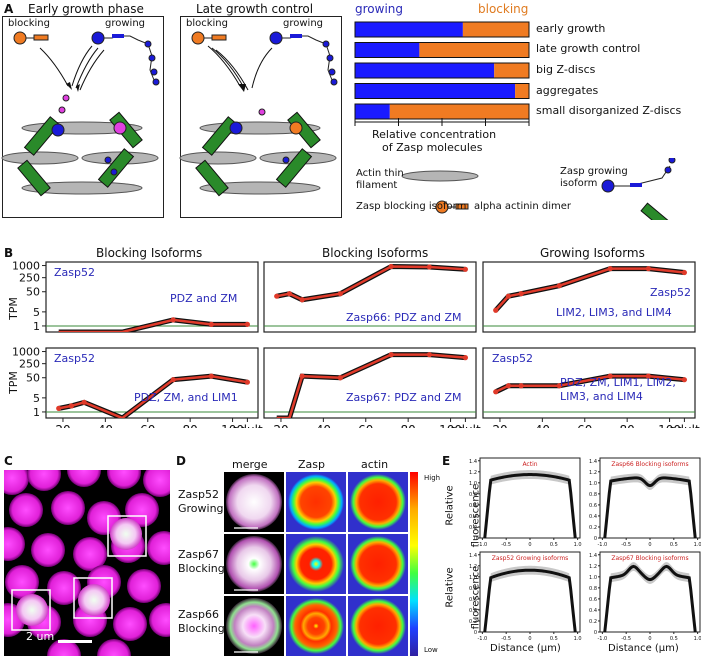 This screenshot has height=658, width=701. I want to click on b-xtick-label: adult, so click(684, 425).